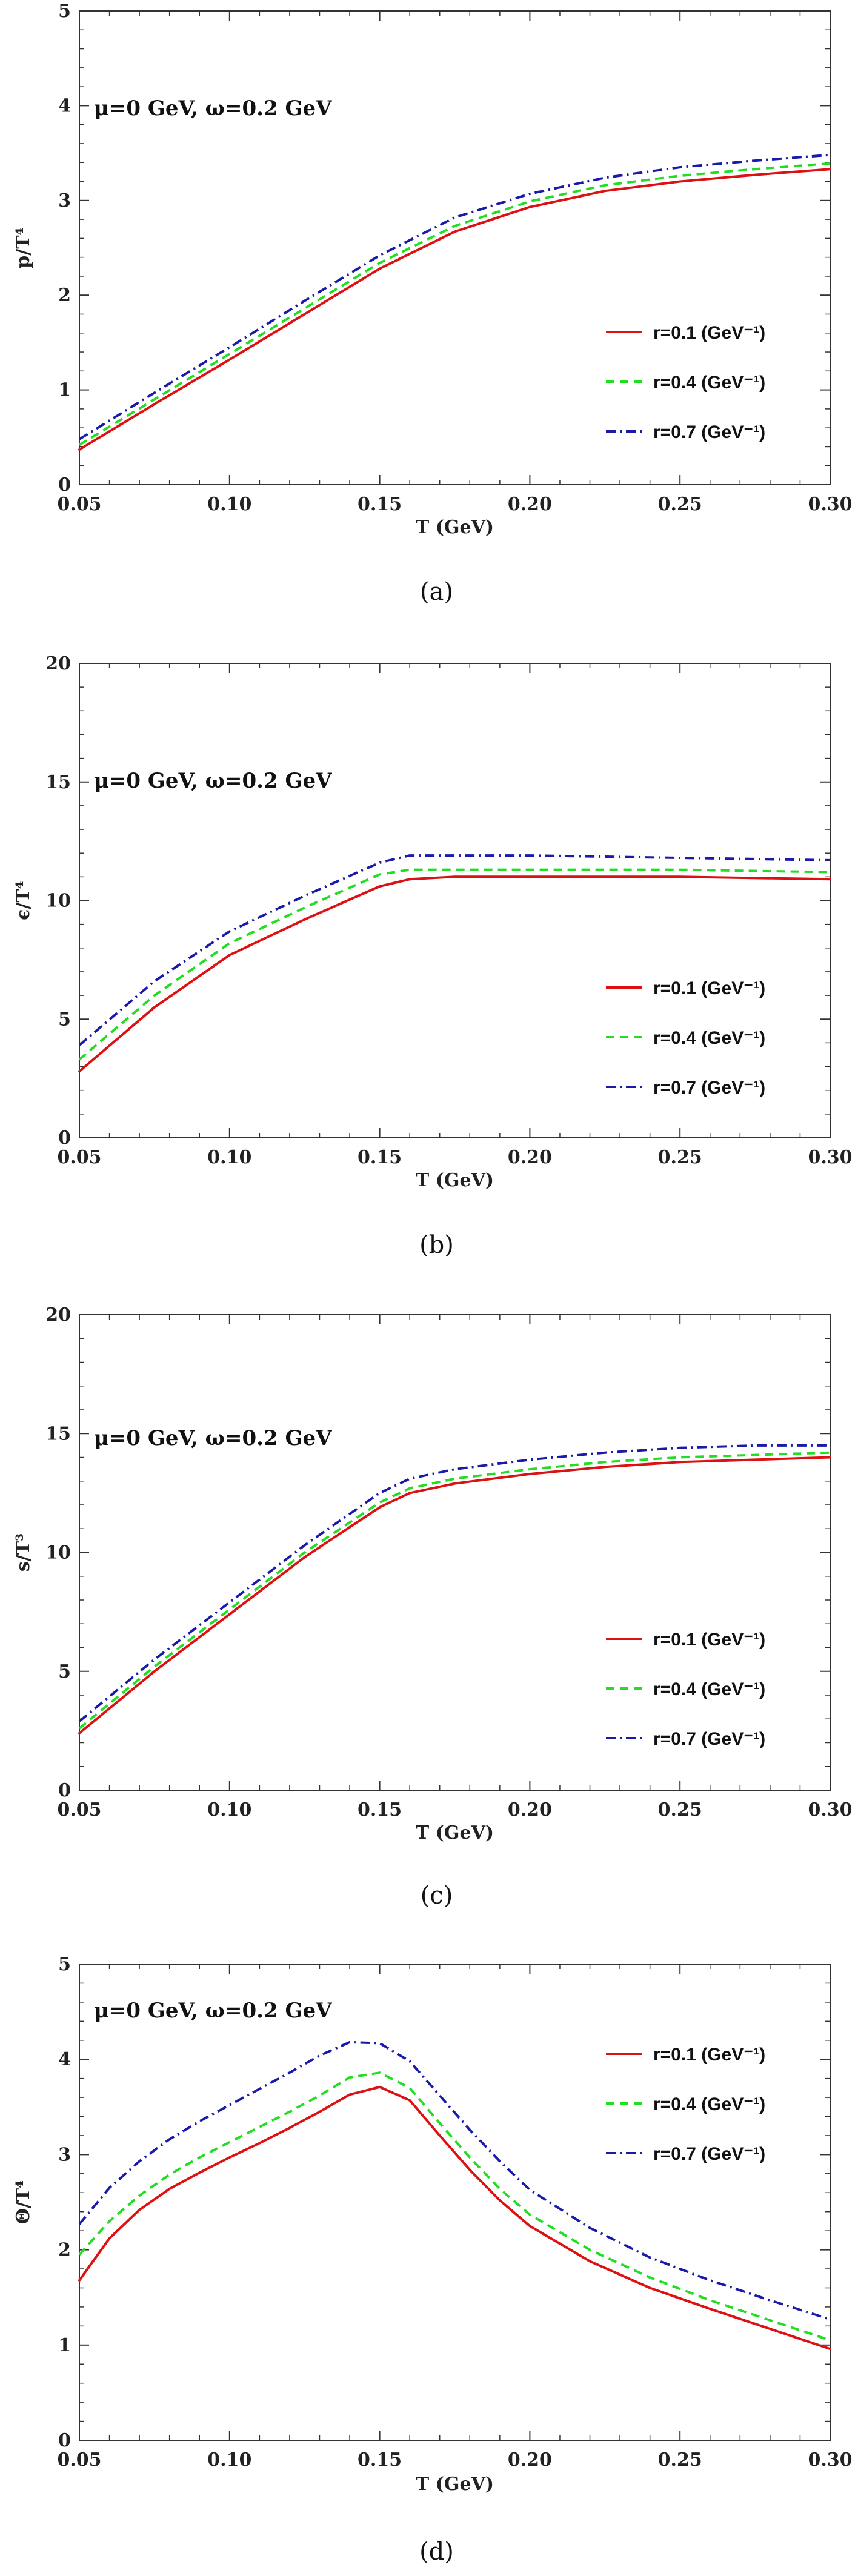 Image resolution: width=855 pixels, height=2576 pixels. I want to click on panel-caption: (b), so click(437, 1245).